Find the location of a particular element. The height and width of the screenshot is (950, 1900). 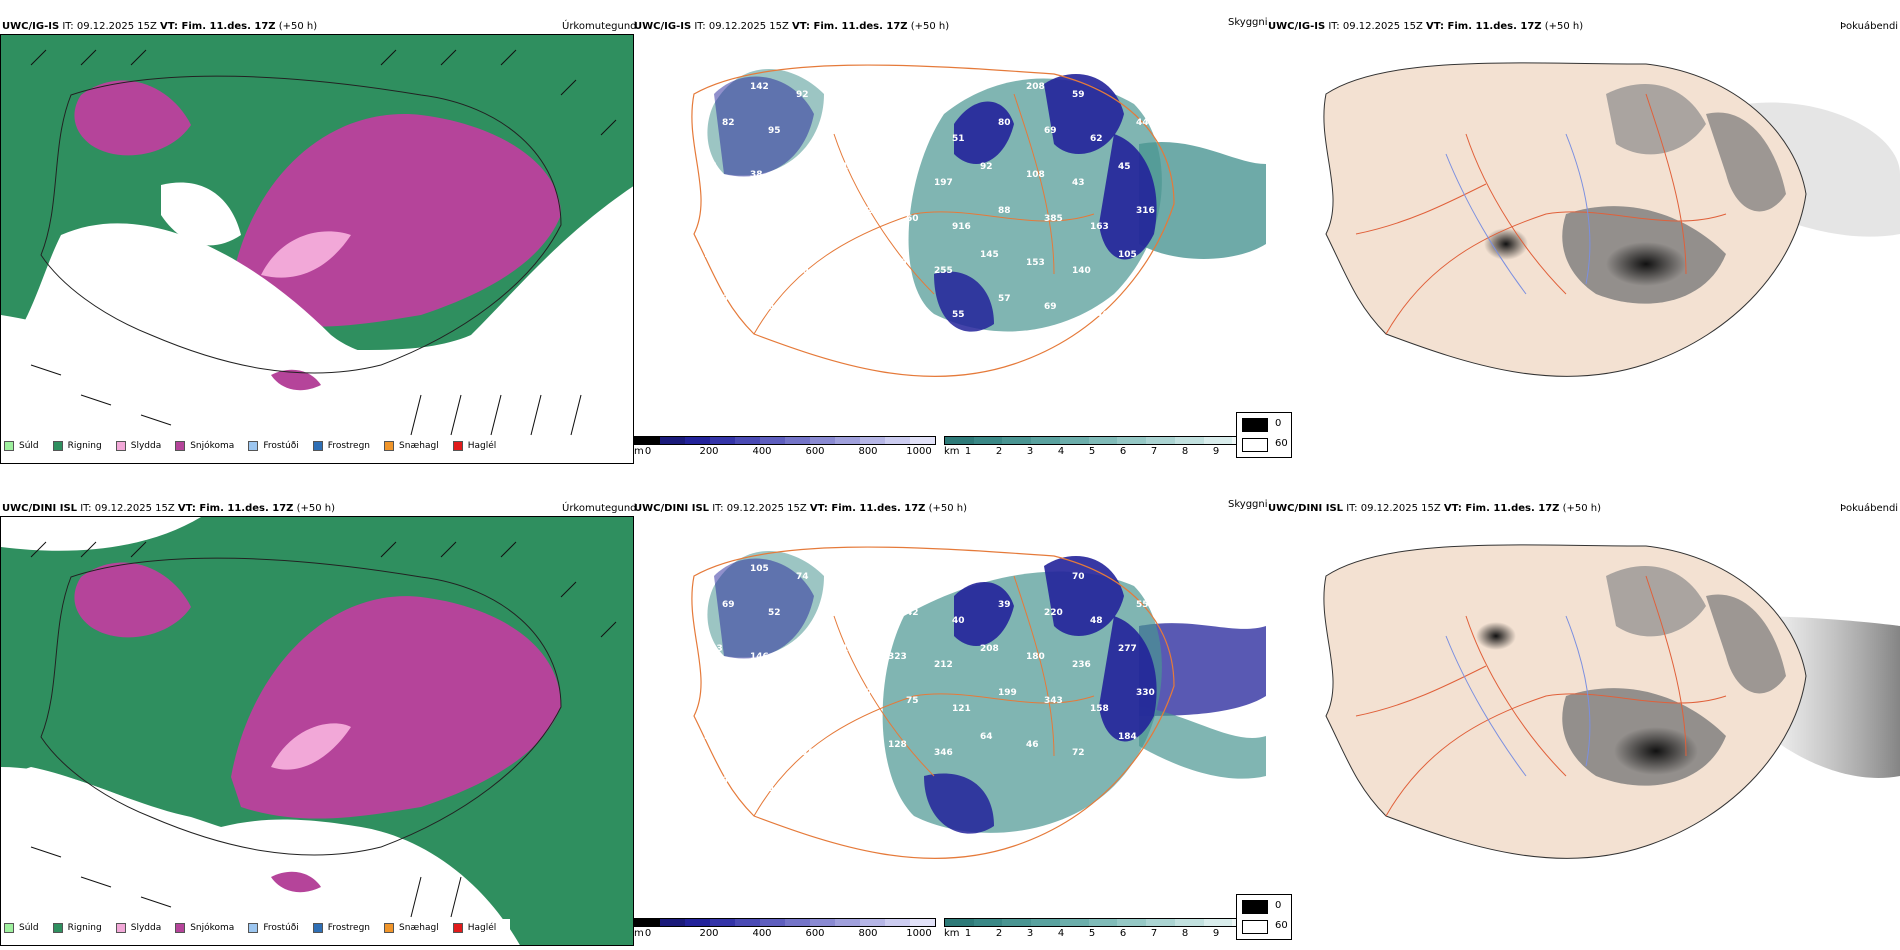

visibility-value-label: 59 is located at coordinates (1078, 95).